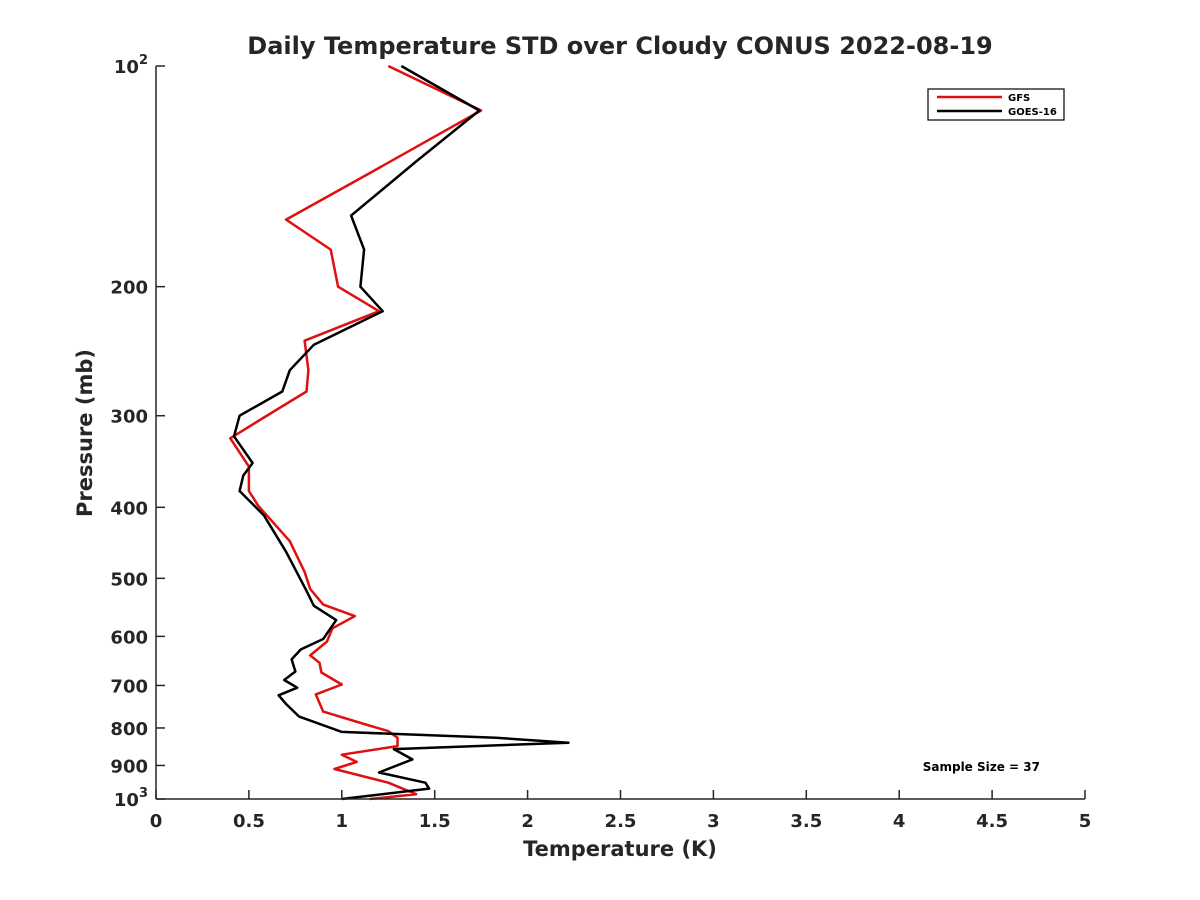 The width and height of the screenshot is (1200, 900). I want to click on x-tick-label: 4, so click(899, 821).